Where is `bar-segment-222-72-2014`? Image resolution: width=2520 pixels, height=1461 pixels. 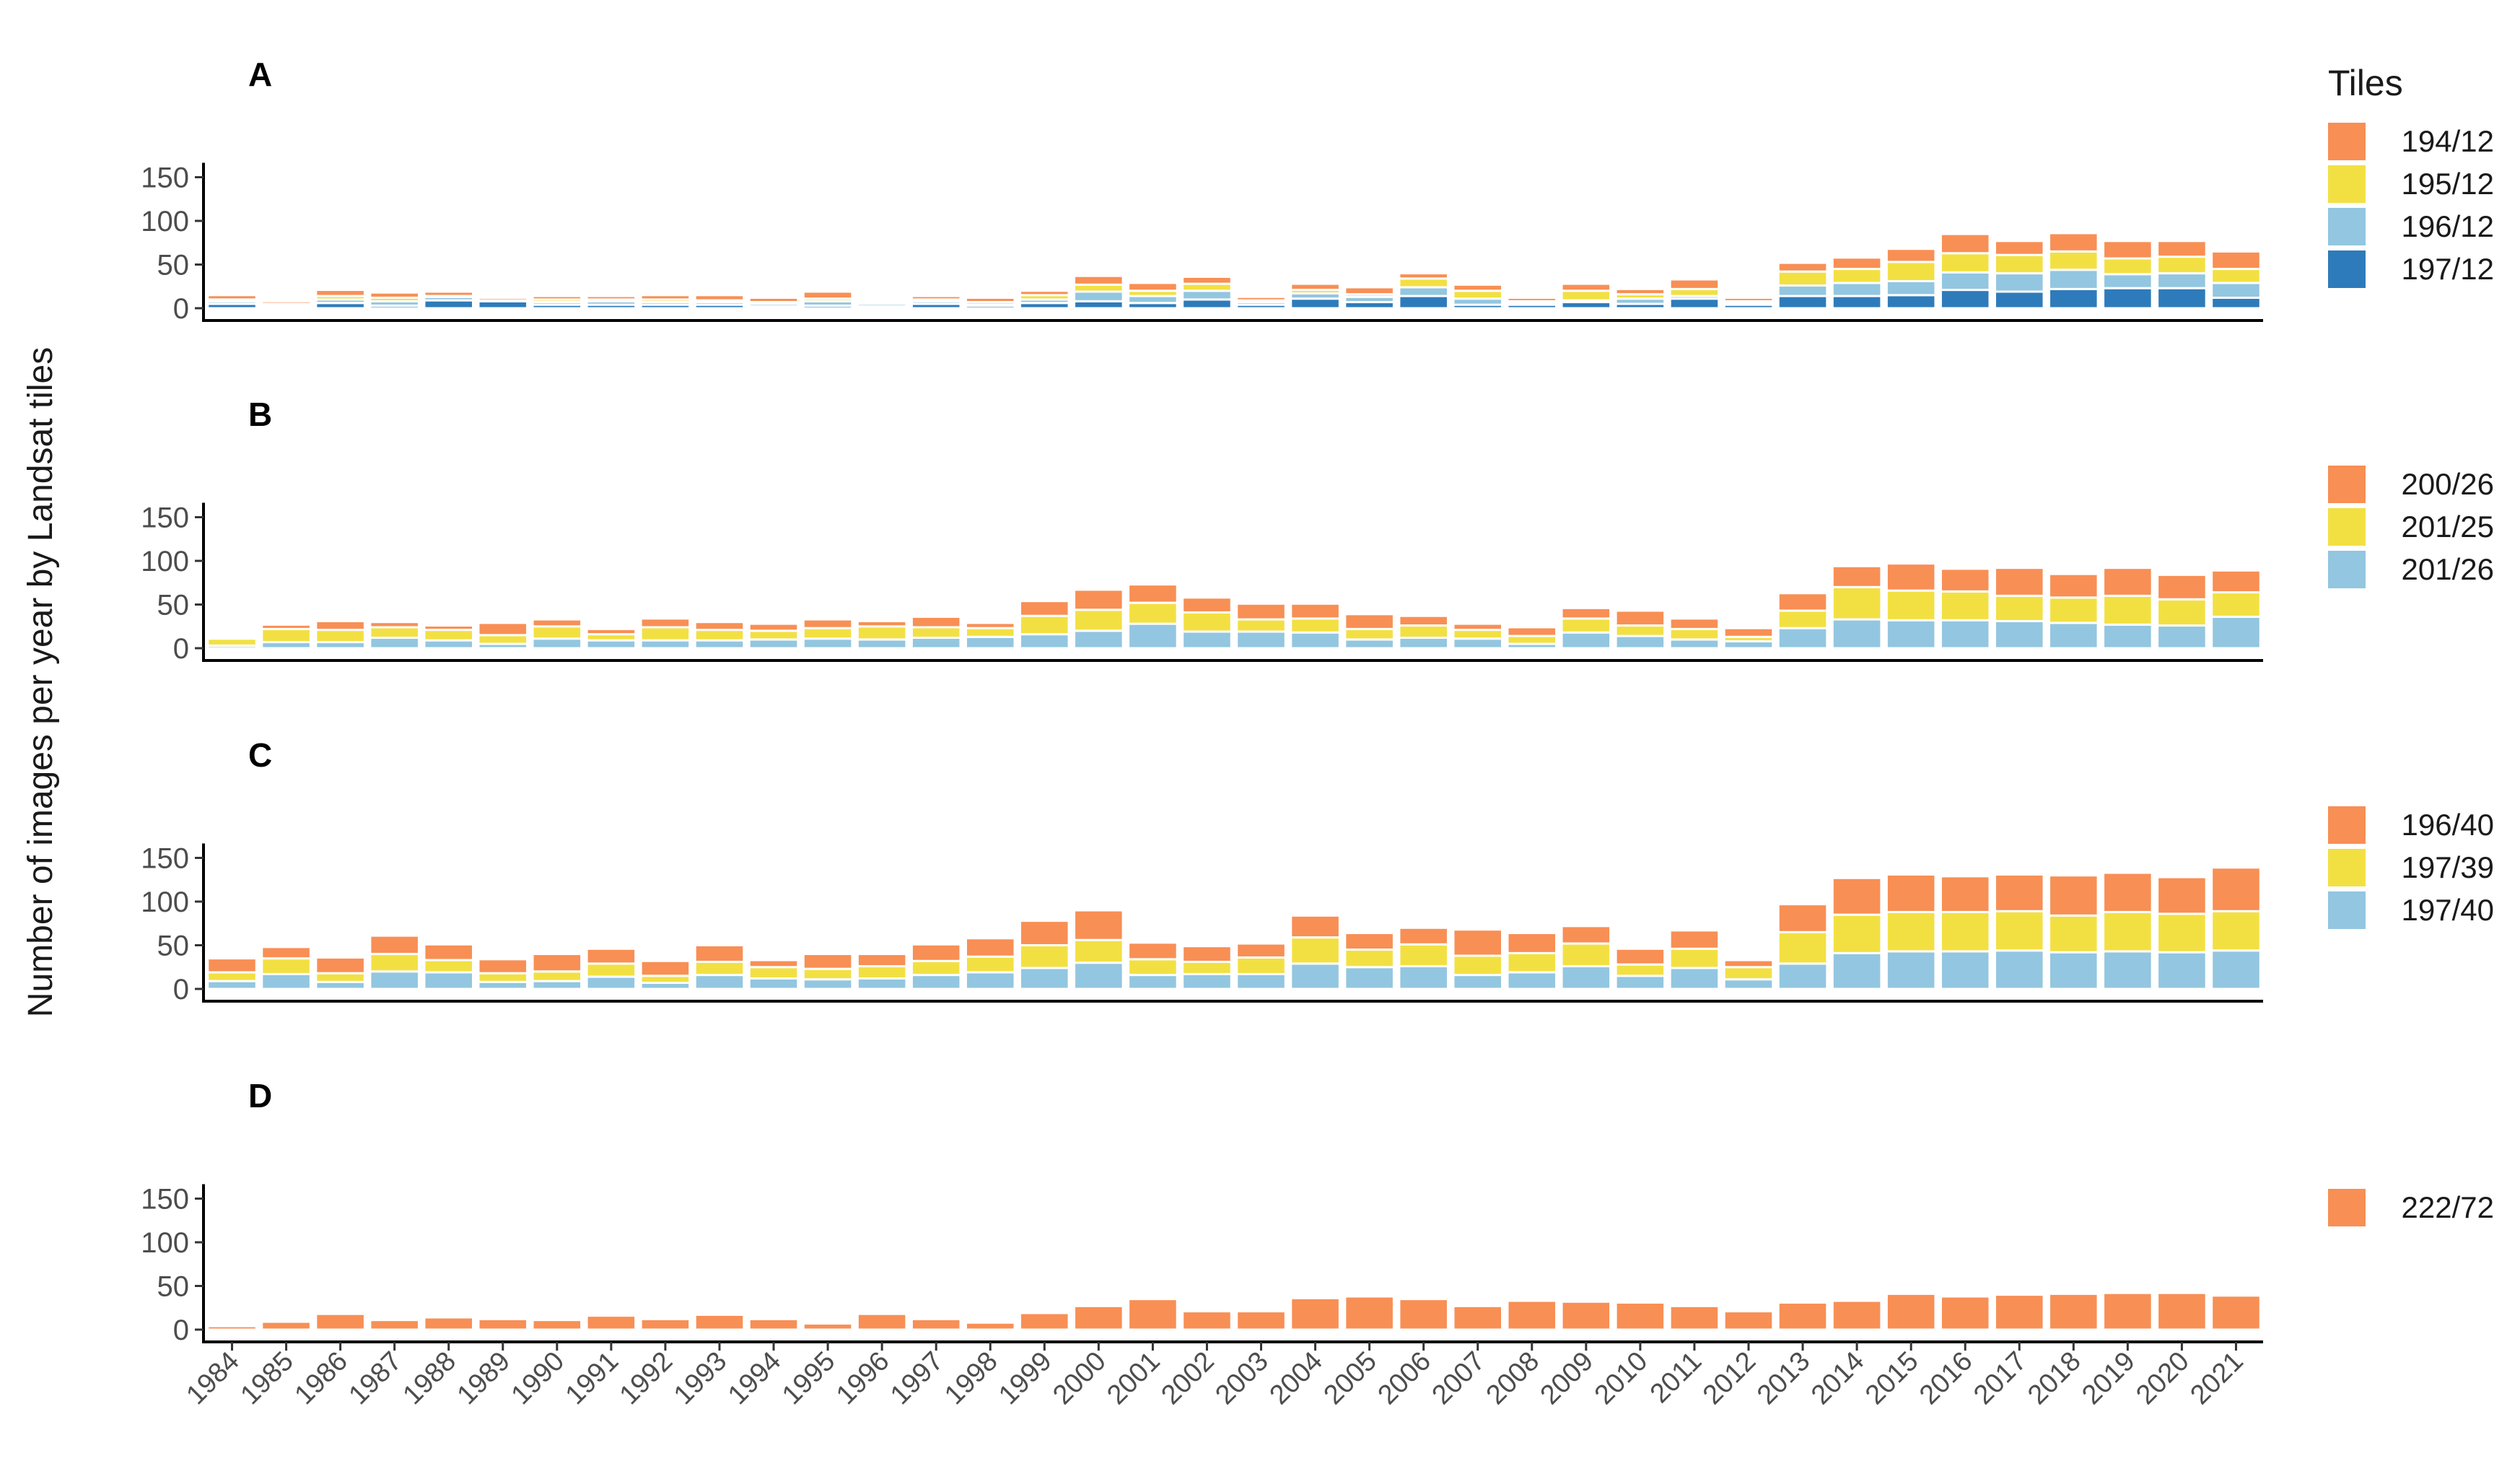 bar-segment-222-72-2014 is located at coordinates (1857, 1315).